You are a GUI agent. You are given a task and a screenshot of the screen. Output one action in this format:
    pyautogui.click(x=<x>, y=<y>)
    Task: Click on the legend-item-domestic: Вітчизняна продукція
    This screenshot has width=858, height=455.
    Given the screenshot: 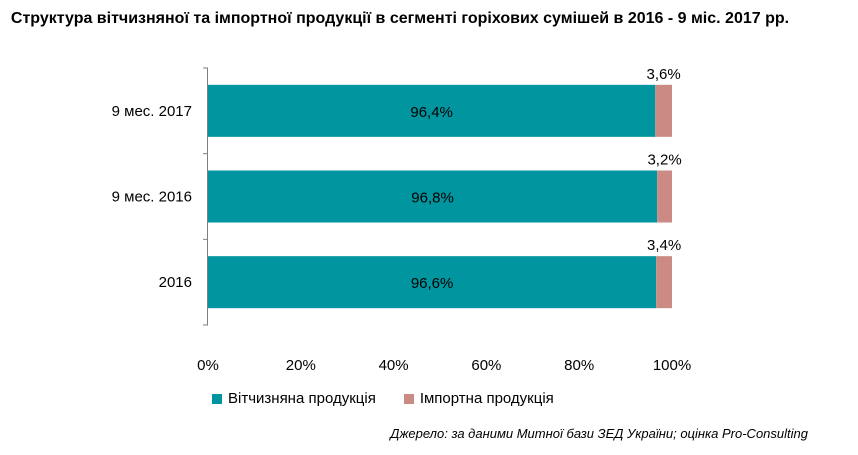 What is the action you would take?
    pyautogui.click(x=294, y=398)
    